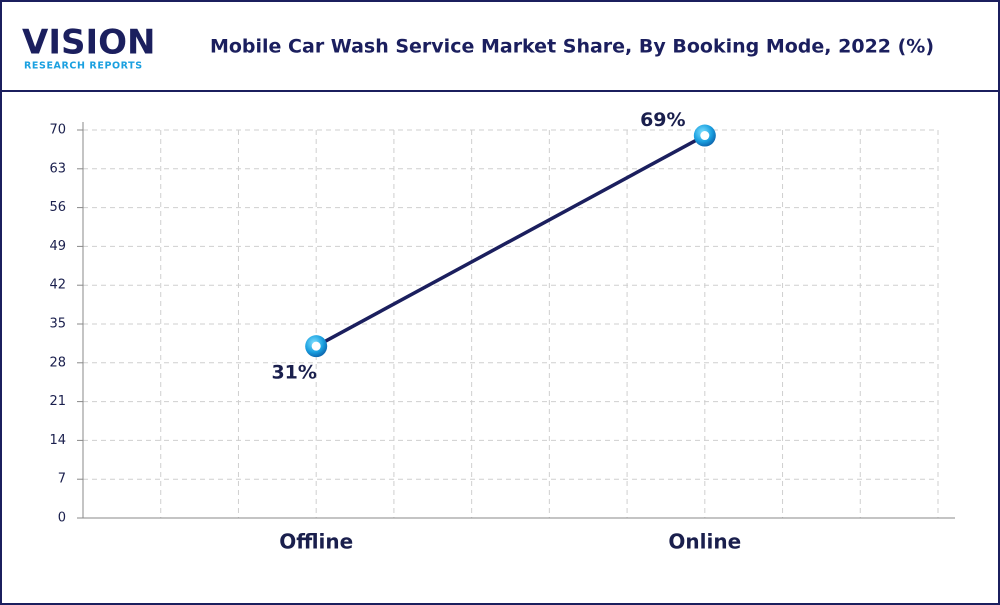 Image resolution: width=1000 pixels, height=605 pixels. What do you see at coordinates (57, 324) in the screenshot?
I see `y-tick-label: 35` at bounding box center [57, 324].